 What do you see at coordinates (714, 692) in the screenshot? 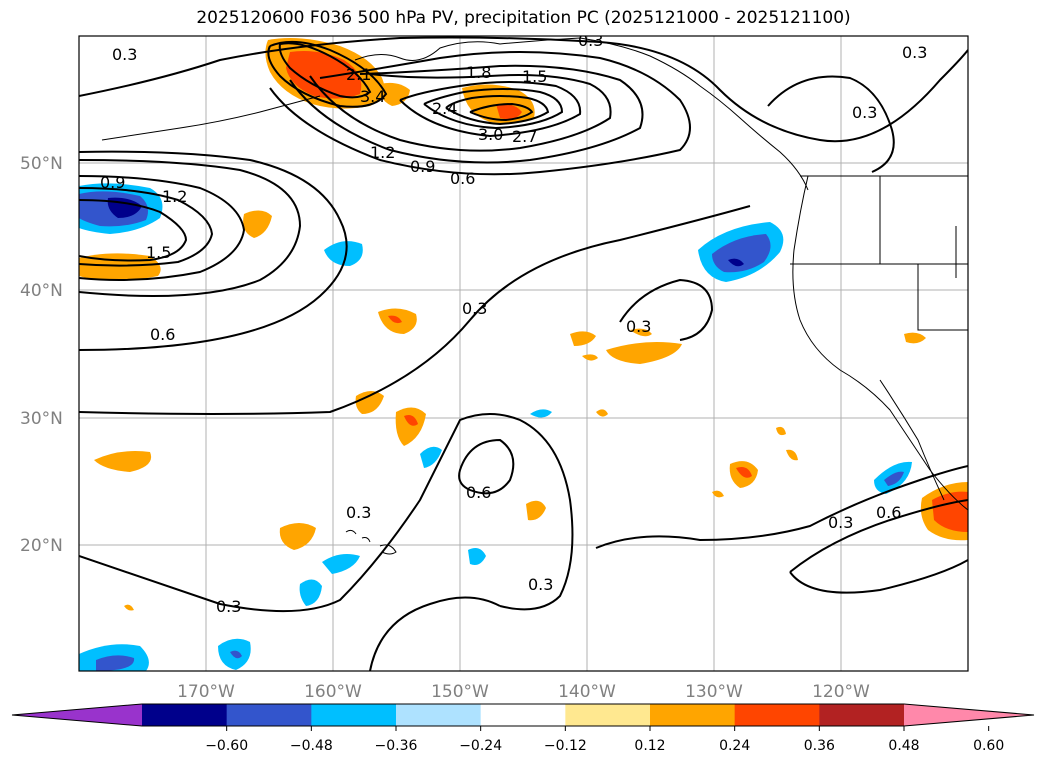
I see `lon-label: 130°W` at bounding box center [714, 692].